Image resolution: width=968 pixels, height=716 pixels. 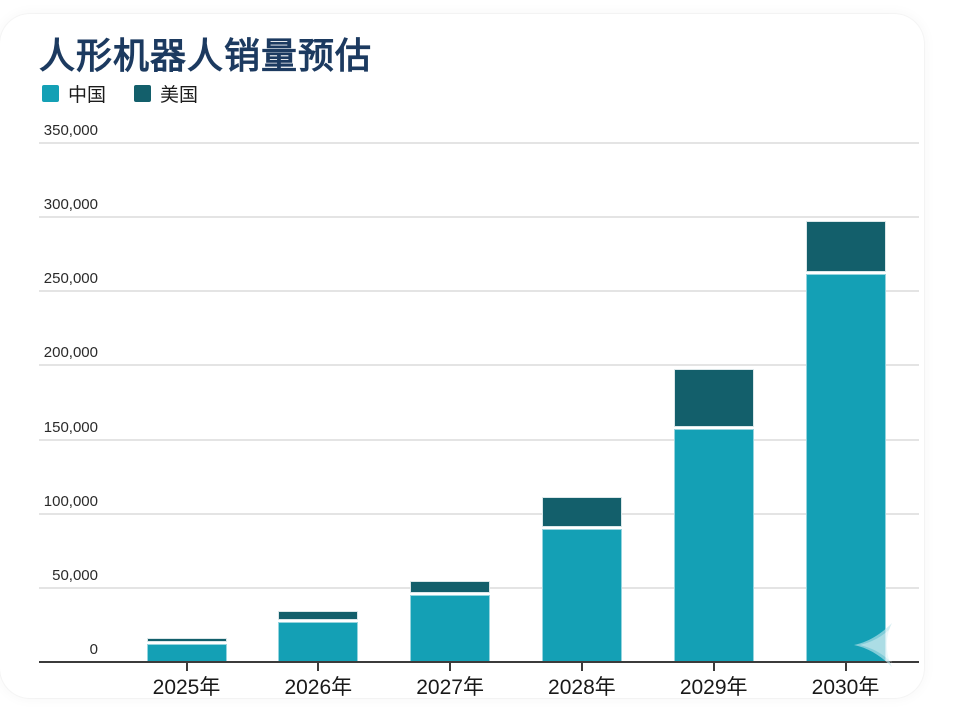 What do you see at coordinates (70, 205) in the screenshot?
I see `y-axis-label: 300,000` at bounding box center [70, 205].